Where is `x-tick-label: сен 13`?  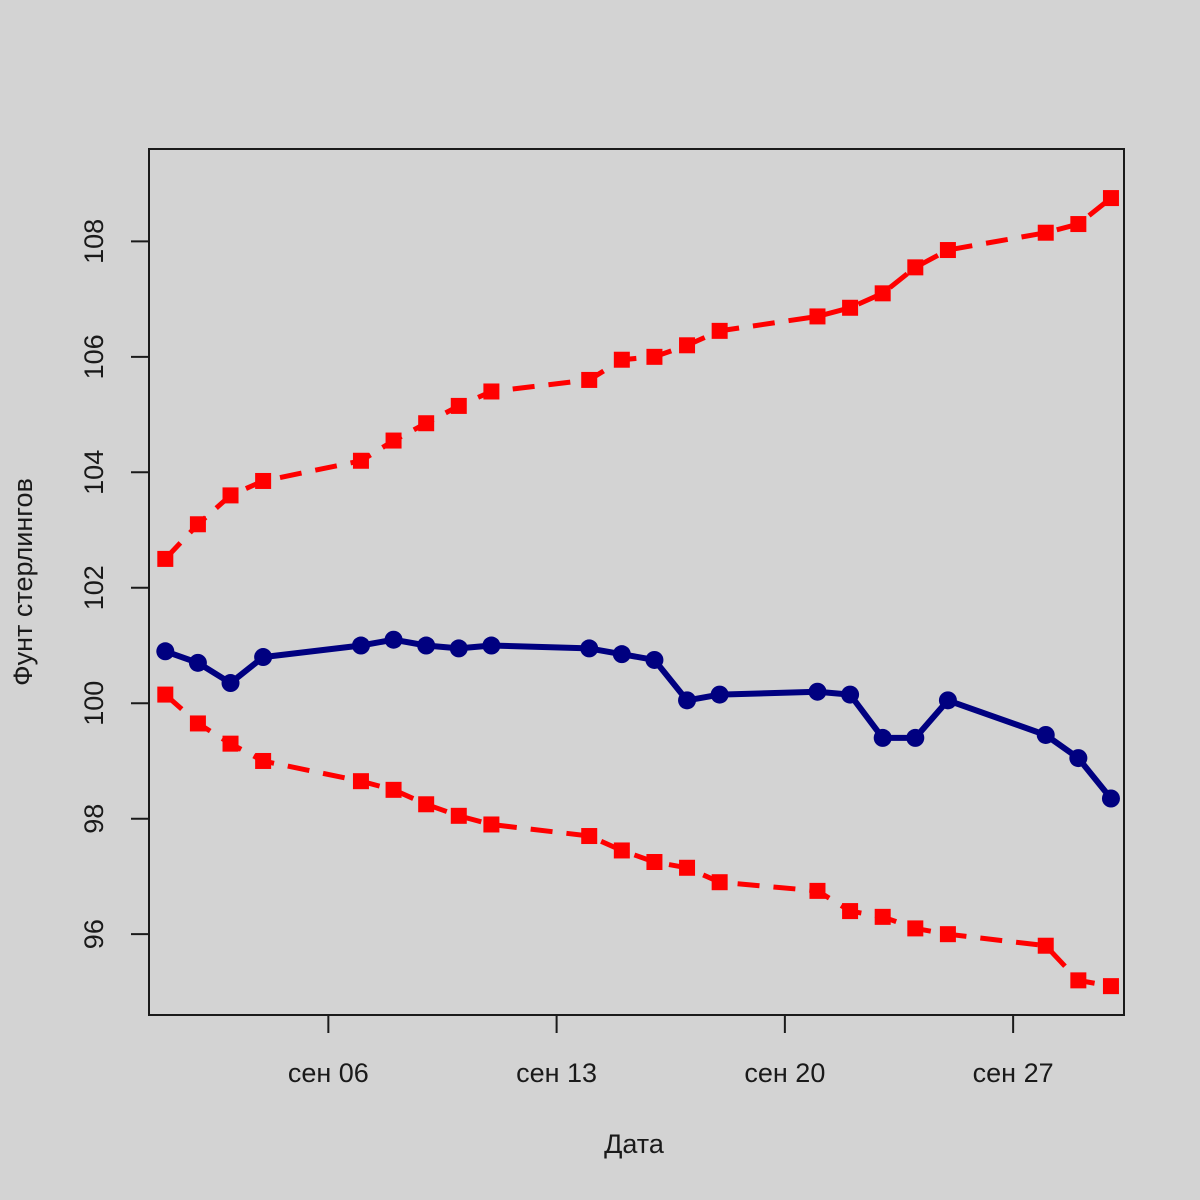 x-tick-label: сен 13 is located at coordinates (556, 1073).